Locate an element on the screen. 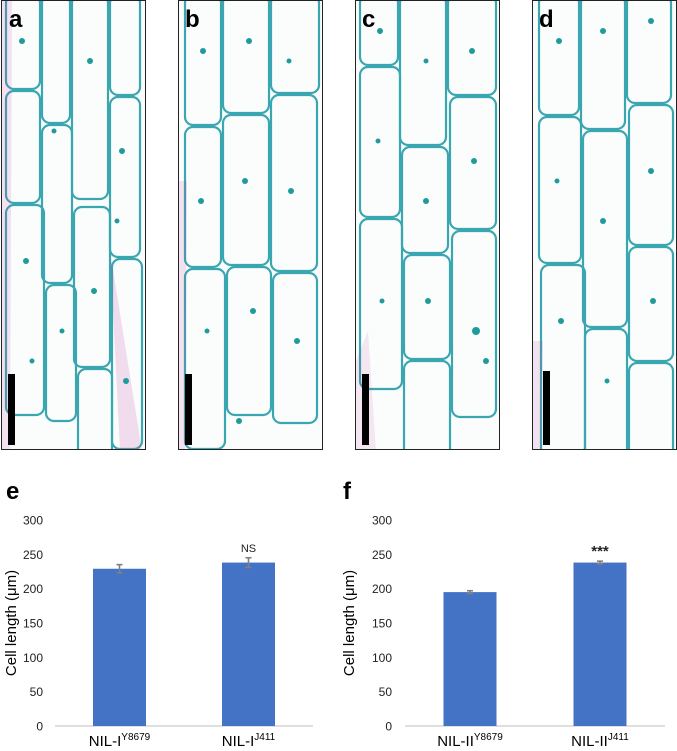  panel-letter-b: b is located at coordinates (192, 19).